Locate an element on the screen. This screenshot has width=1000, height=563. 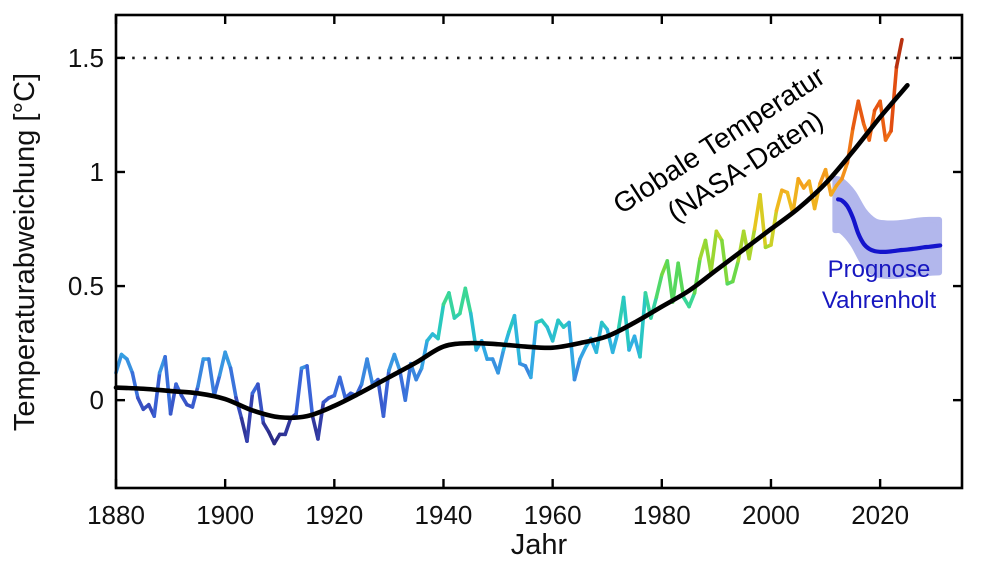
series-annotation: Globale Temperatur (NASA-Daten) is located at coordinates (718, 143).